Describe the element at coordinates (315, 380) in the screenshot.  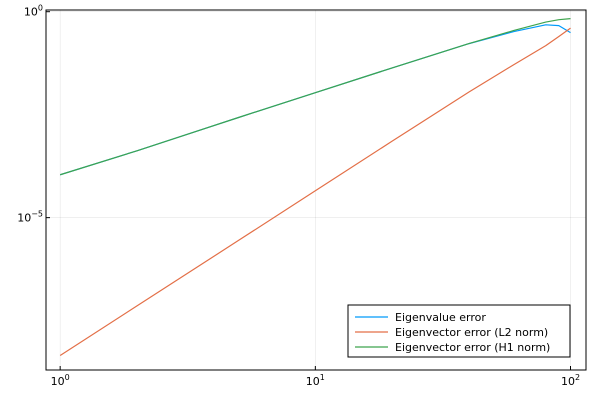
I see `x-tick-label: 10¹` at that location.